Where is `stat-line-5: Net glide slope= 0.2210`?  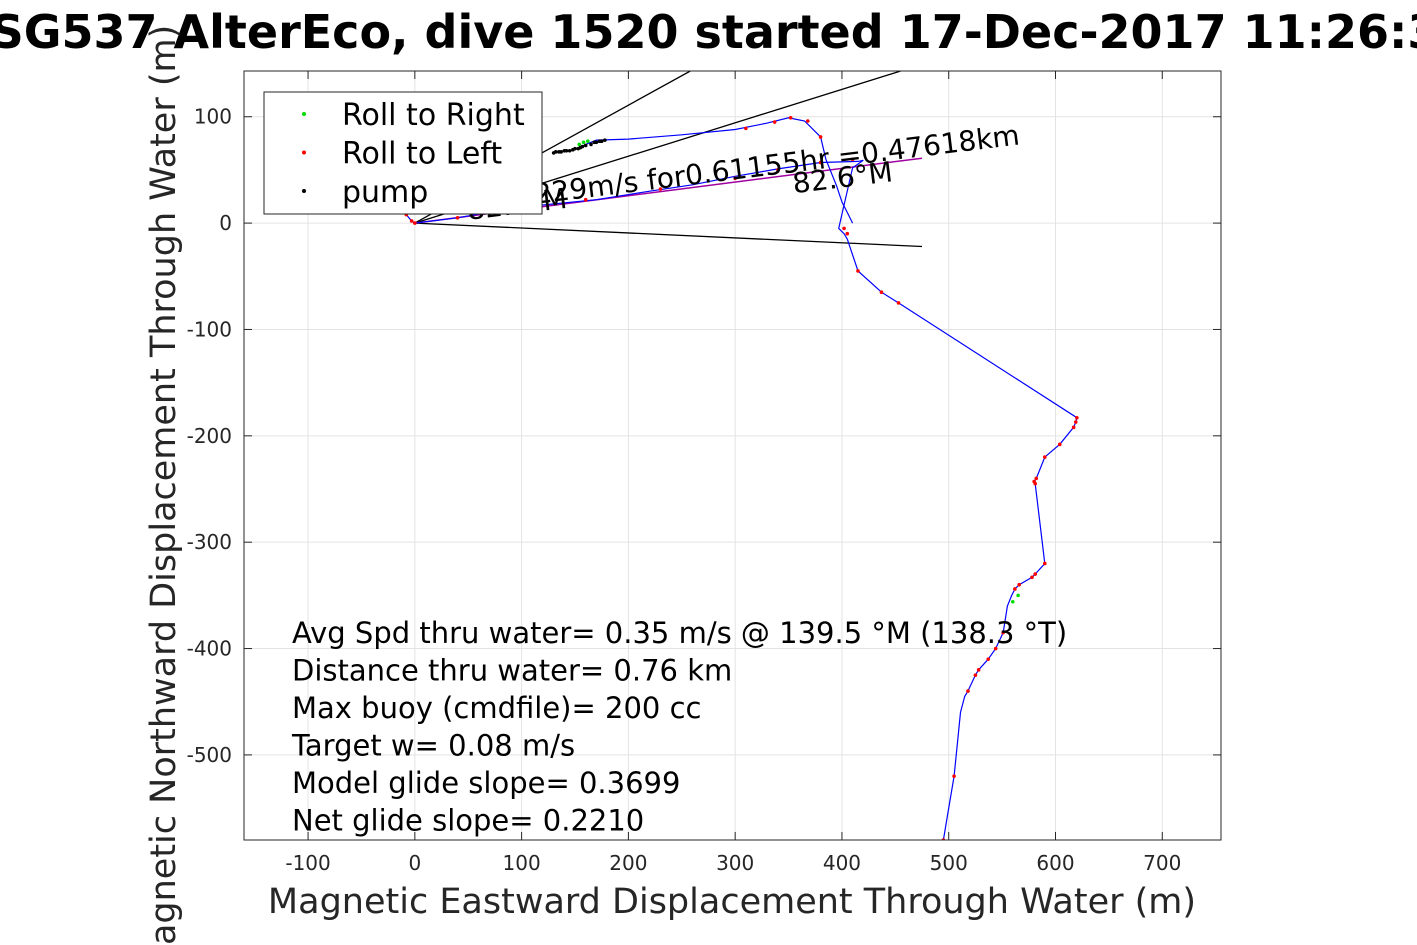
stat-line-5: Net glide slope= 0.2210 is located at coordinates (468, 821).